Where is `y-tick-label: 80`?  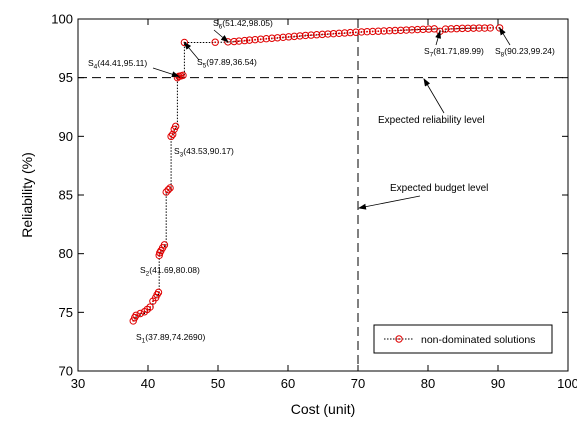 y-tick-label: 80 is located at coordinates (66, 253).